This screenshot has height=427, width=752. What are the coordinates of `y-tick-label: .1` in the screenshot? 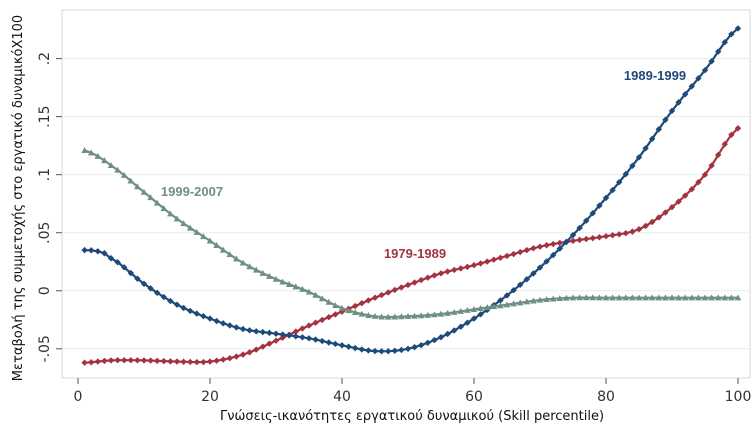 It's located at (45, 174).